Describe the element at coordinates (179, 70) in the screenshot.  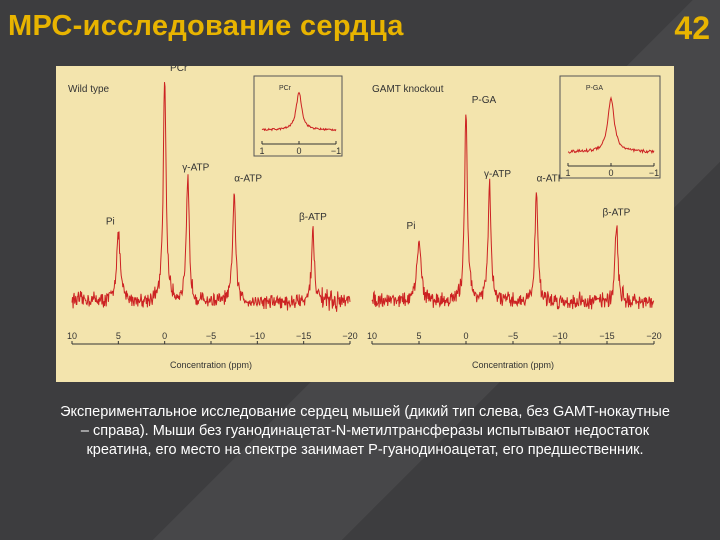
I see `peak-label: PCr` at that location.